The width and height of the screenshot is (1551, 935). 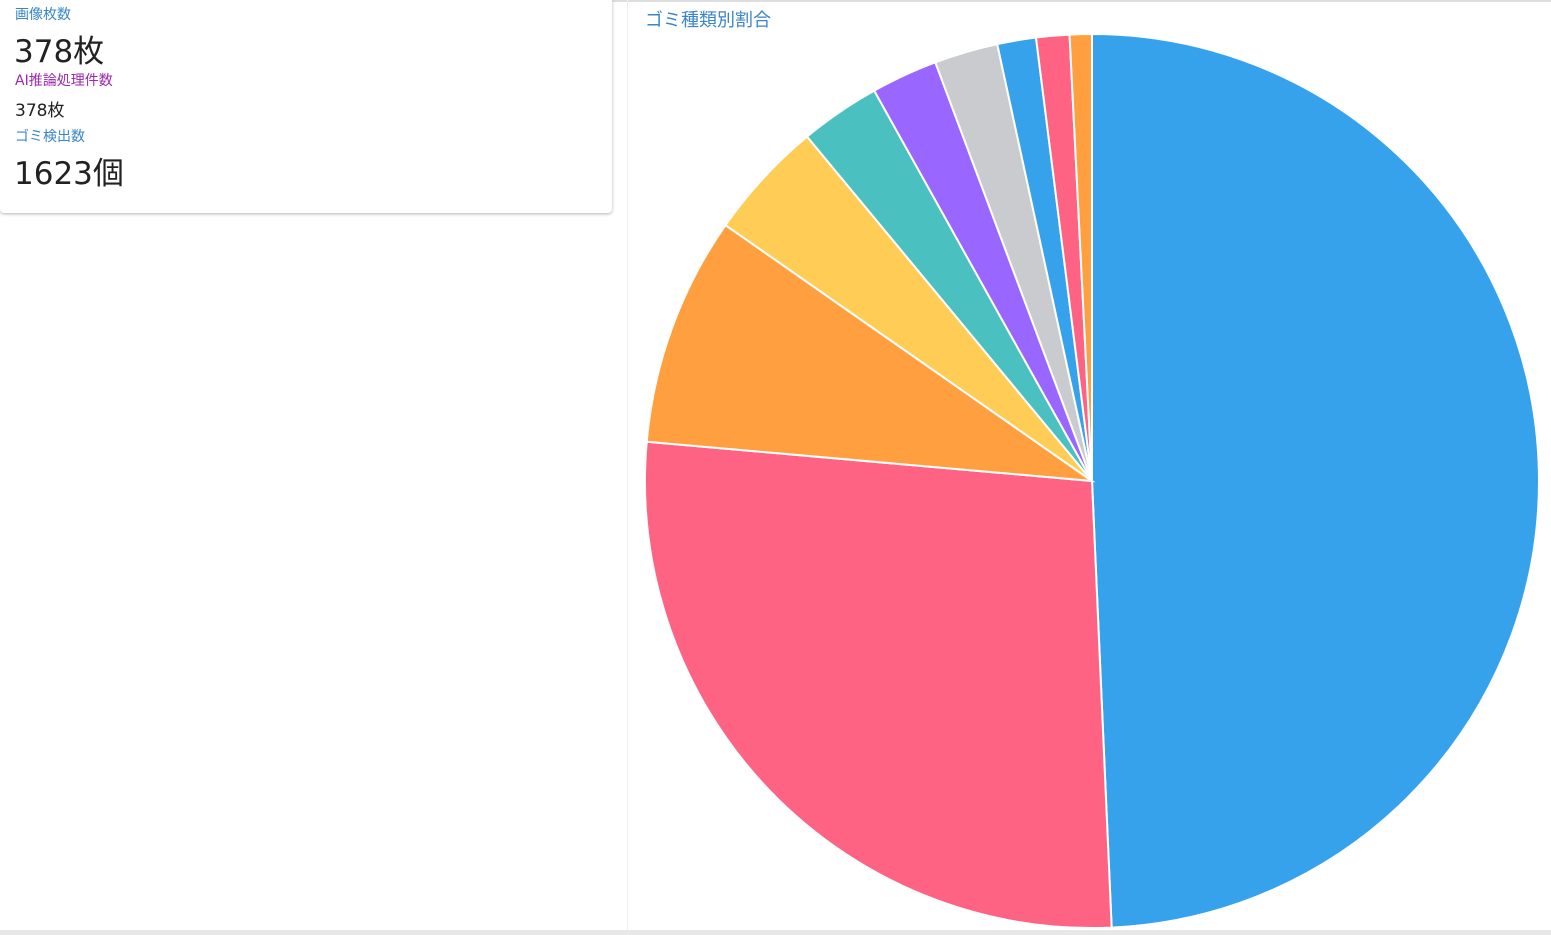 I want to click on divider, so click(x=627, y=465).